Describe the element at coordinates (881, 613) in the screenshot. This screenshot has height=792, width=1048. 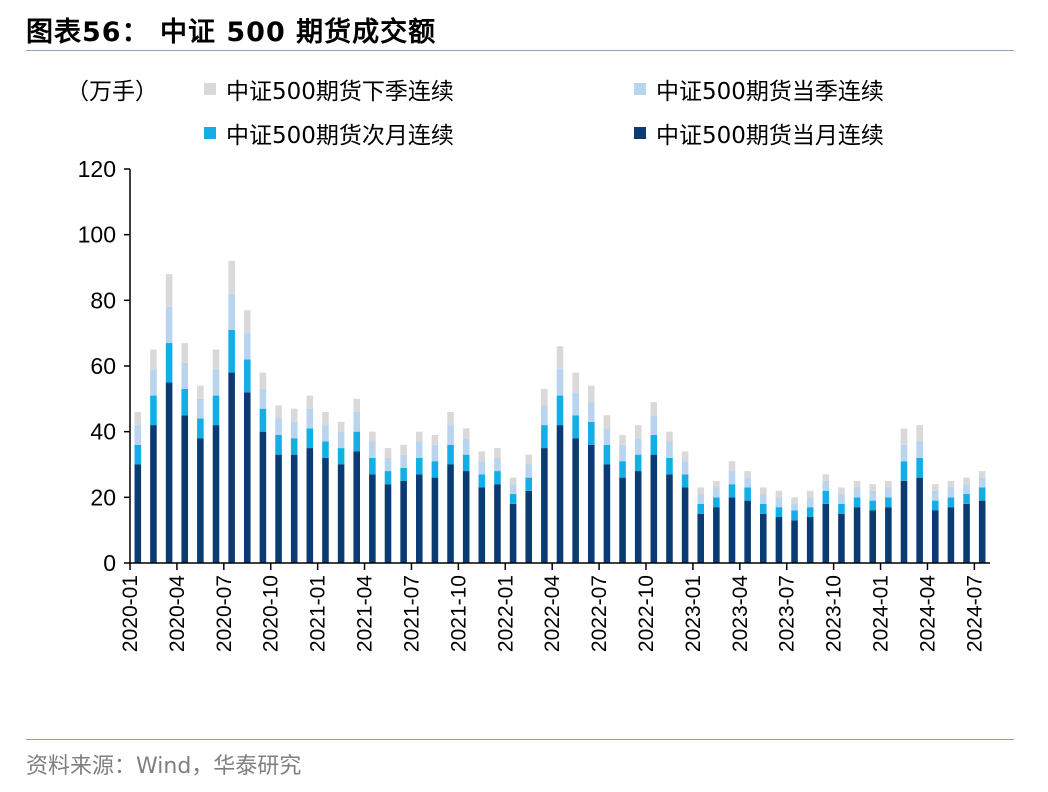
I see `x-tick-label-2024-01: 2024-01` at that location.